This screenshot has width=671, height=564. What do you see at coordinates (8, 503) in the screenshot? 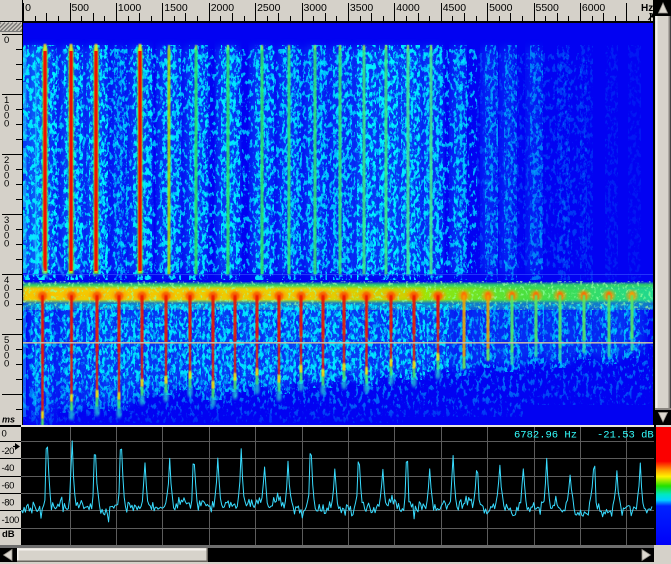
I see `svg-text: -80` at bounding box center [8, 503].